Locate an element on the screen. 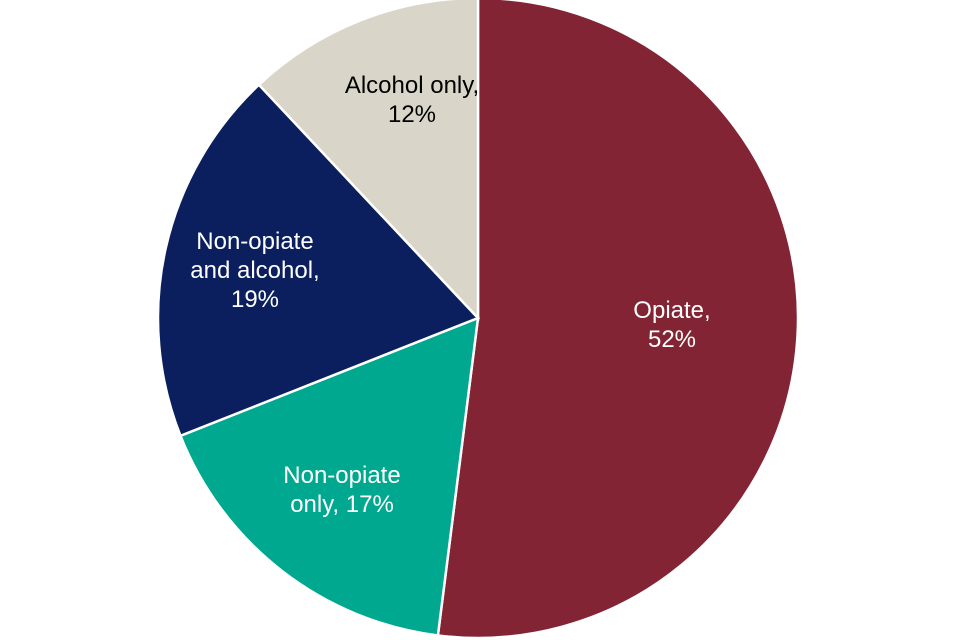  slice-label-box: Non-opiate only, 17% is located at coordinates (342, 490).